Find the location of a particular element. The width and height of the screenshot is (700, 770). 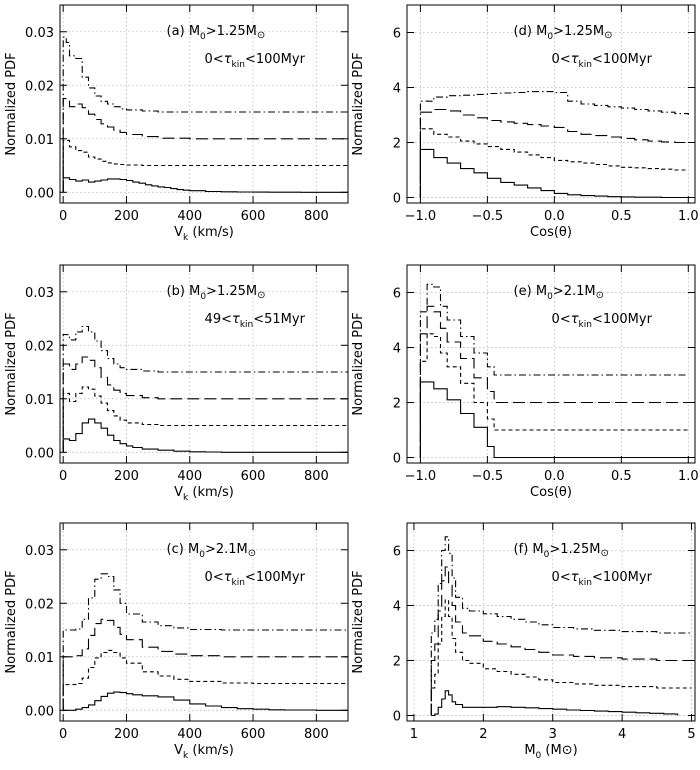

panel-annotation-mass: (c) M0>2.1M⊙ is located at coordinates (212, 551).